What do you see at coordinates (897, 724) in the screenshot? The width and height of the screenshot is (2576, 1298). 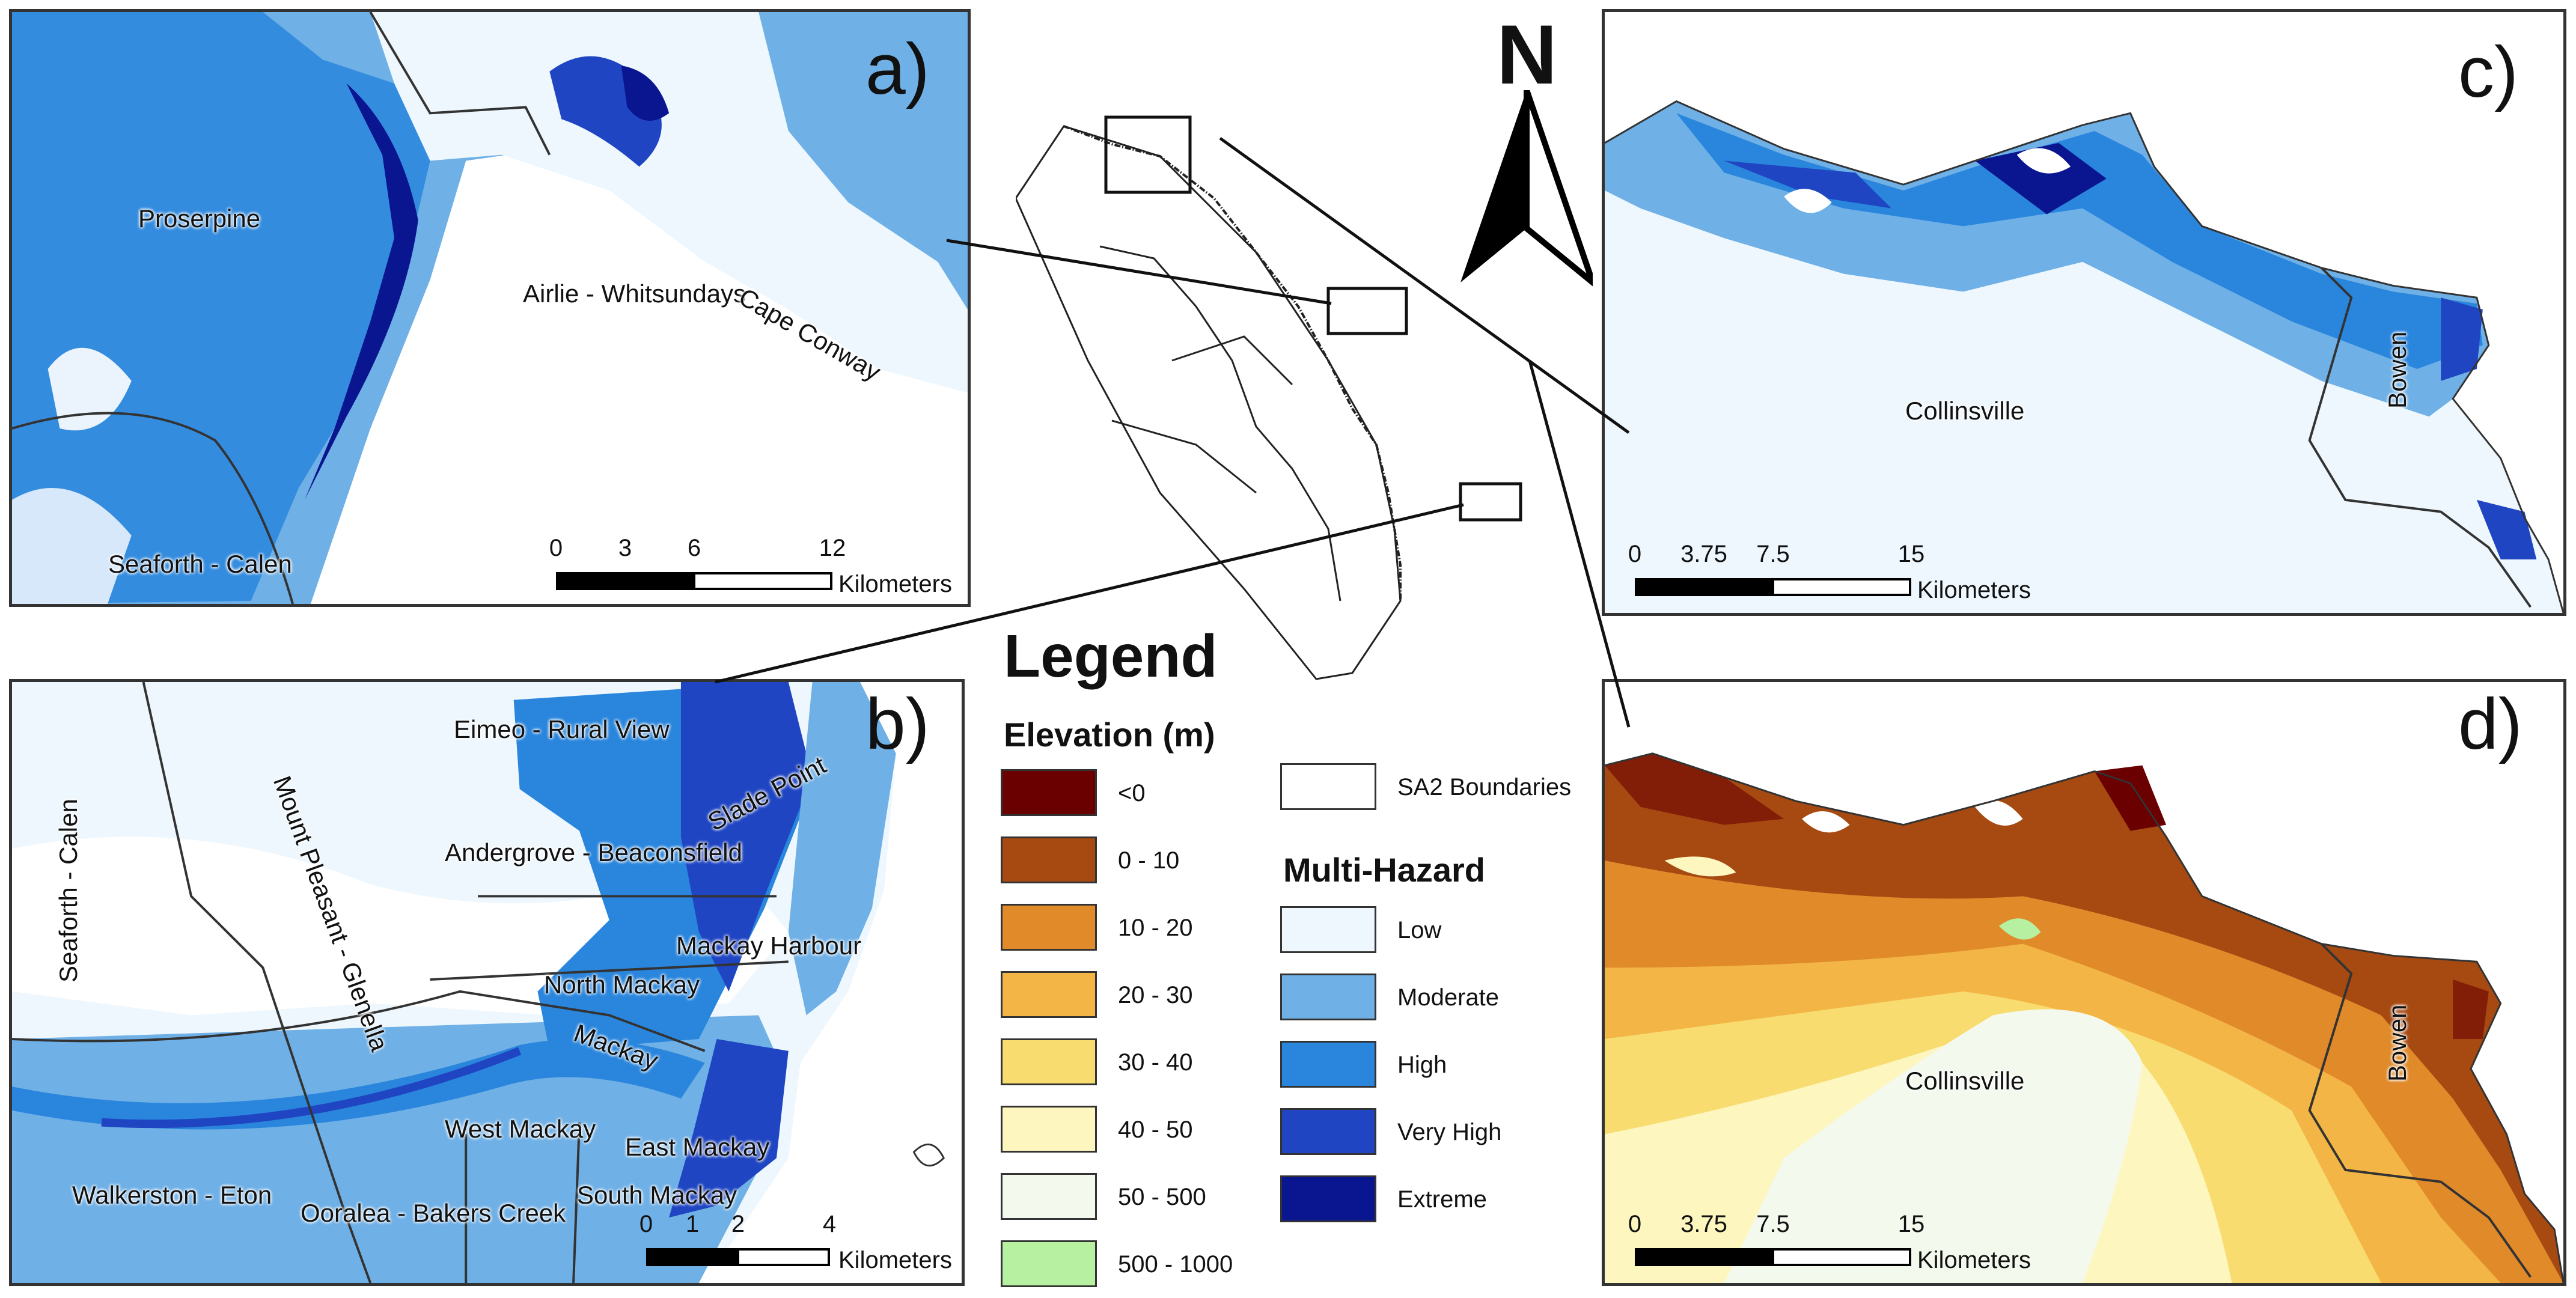 I see `panel-label: b)` at bounding box center [897, 724].